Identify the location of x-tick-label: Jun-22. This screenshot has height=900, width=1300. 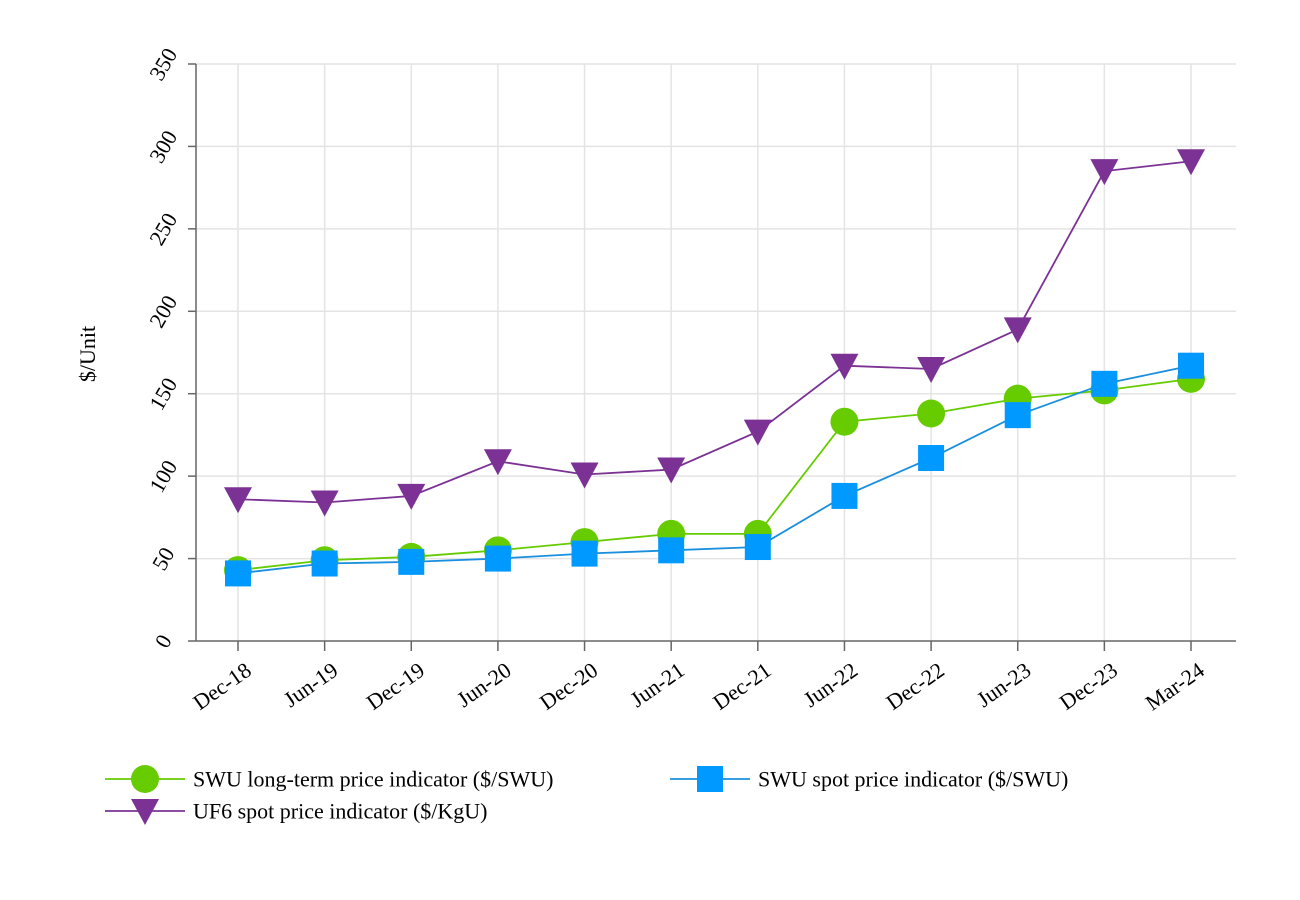
(830, 684).